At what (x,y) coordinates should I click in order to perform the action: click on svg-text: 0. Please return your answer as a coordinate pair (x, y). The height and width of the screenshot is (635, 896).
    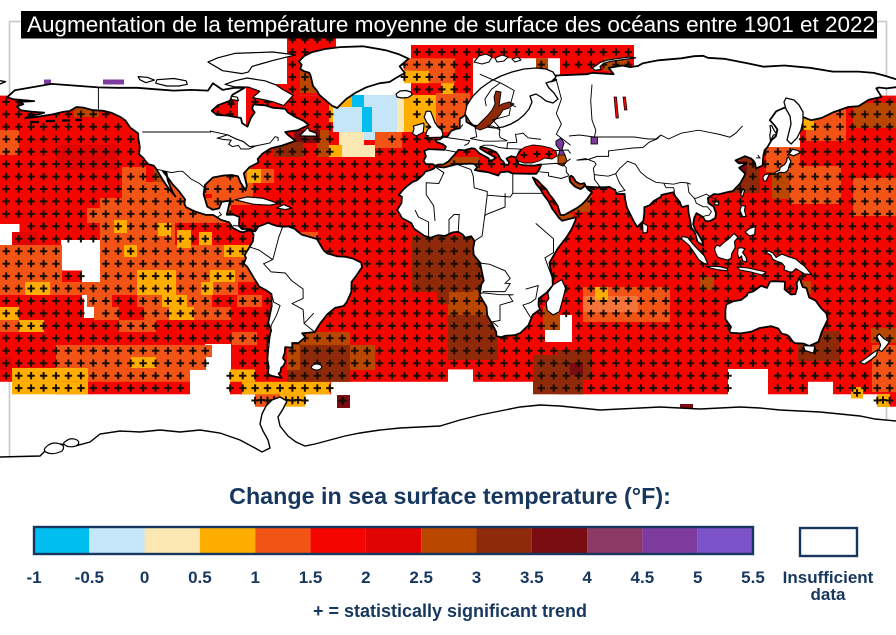
    Looking at the image, I should click on (144, 577).